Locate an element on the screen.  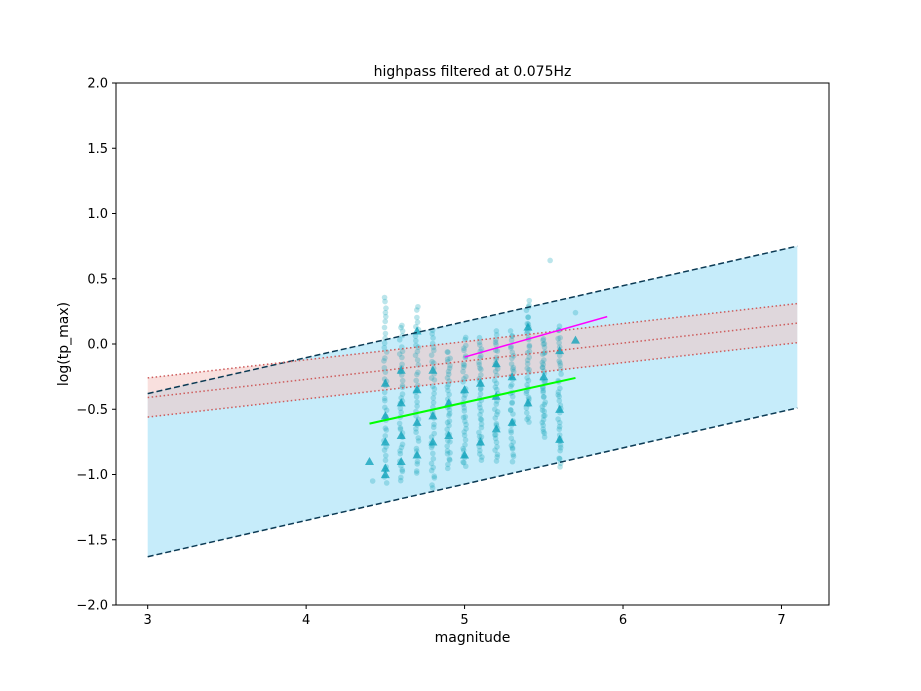
red-band is located at coordinates (472, 360).